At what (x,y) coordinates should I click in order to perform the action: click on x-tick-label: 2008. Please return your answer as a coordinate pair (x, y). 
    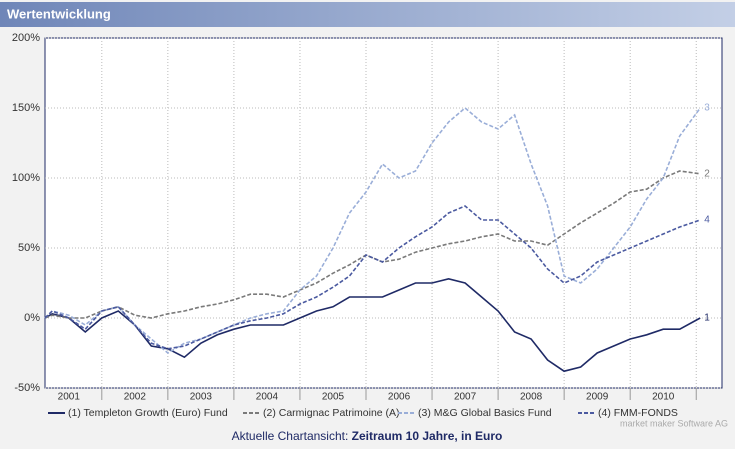
    Looking at the image, I should click on (531, 397).